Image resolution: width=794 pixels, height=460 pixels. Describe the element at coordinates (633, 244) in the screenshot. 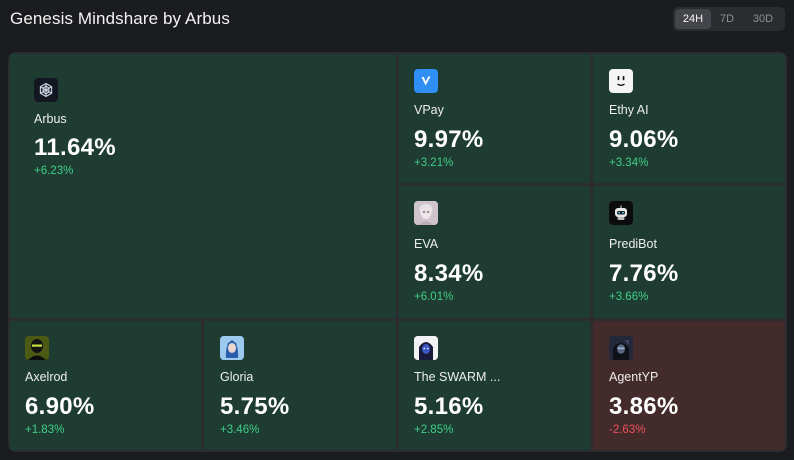

I see `agent-name: PrediBot` at that location.